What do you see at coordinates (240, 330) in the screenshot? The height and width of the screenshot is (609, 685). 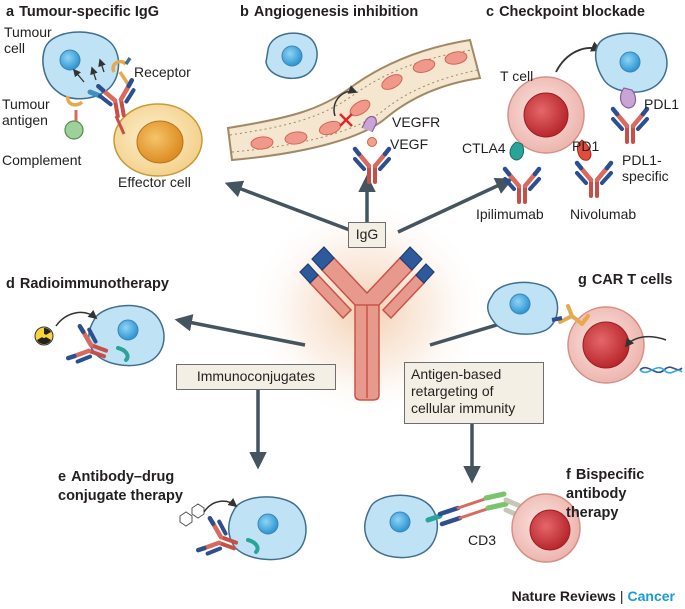 I see `arrow-to-d` at bounding box center [240, 330].